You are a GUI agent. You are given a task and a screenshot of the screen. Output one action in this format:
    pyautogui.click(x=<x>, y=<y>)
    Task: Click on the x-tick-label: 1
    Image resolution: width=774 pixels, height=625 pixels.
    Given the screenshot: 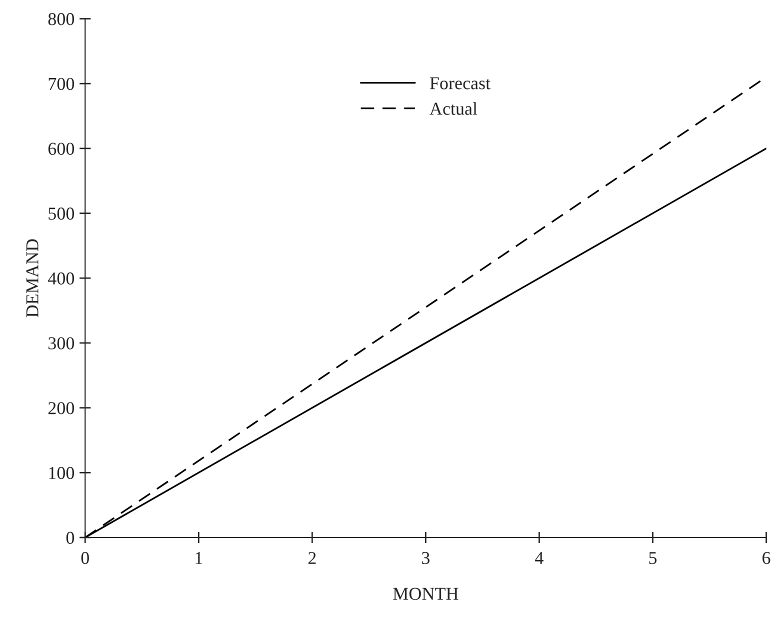 What is the action you would take?
    pyautogui.click(x=199, y=558)
    